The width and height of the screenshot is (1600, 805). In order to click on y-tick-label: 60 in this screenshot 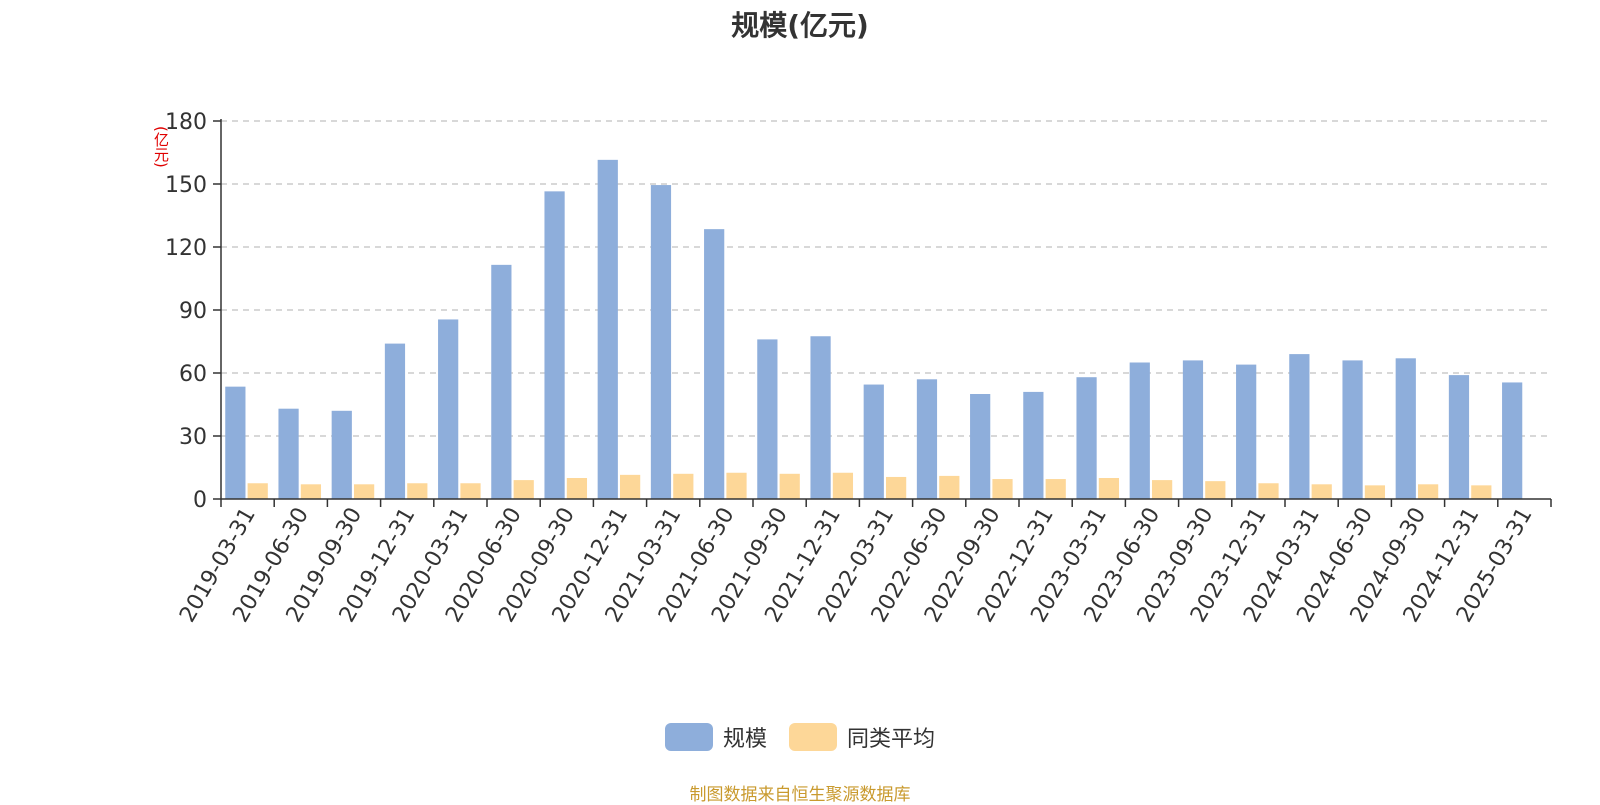, I will do `click(193, 374)`.